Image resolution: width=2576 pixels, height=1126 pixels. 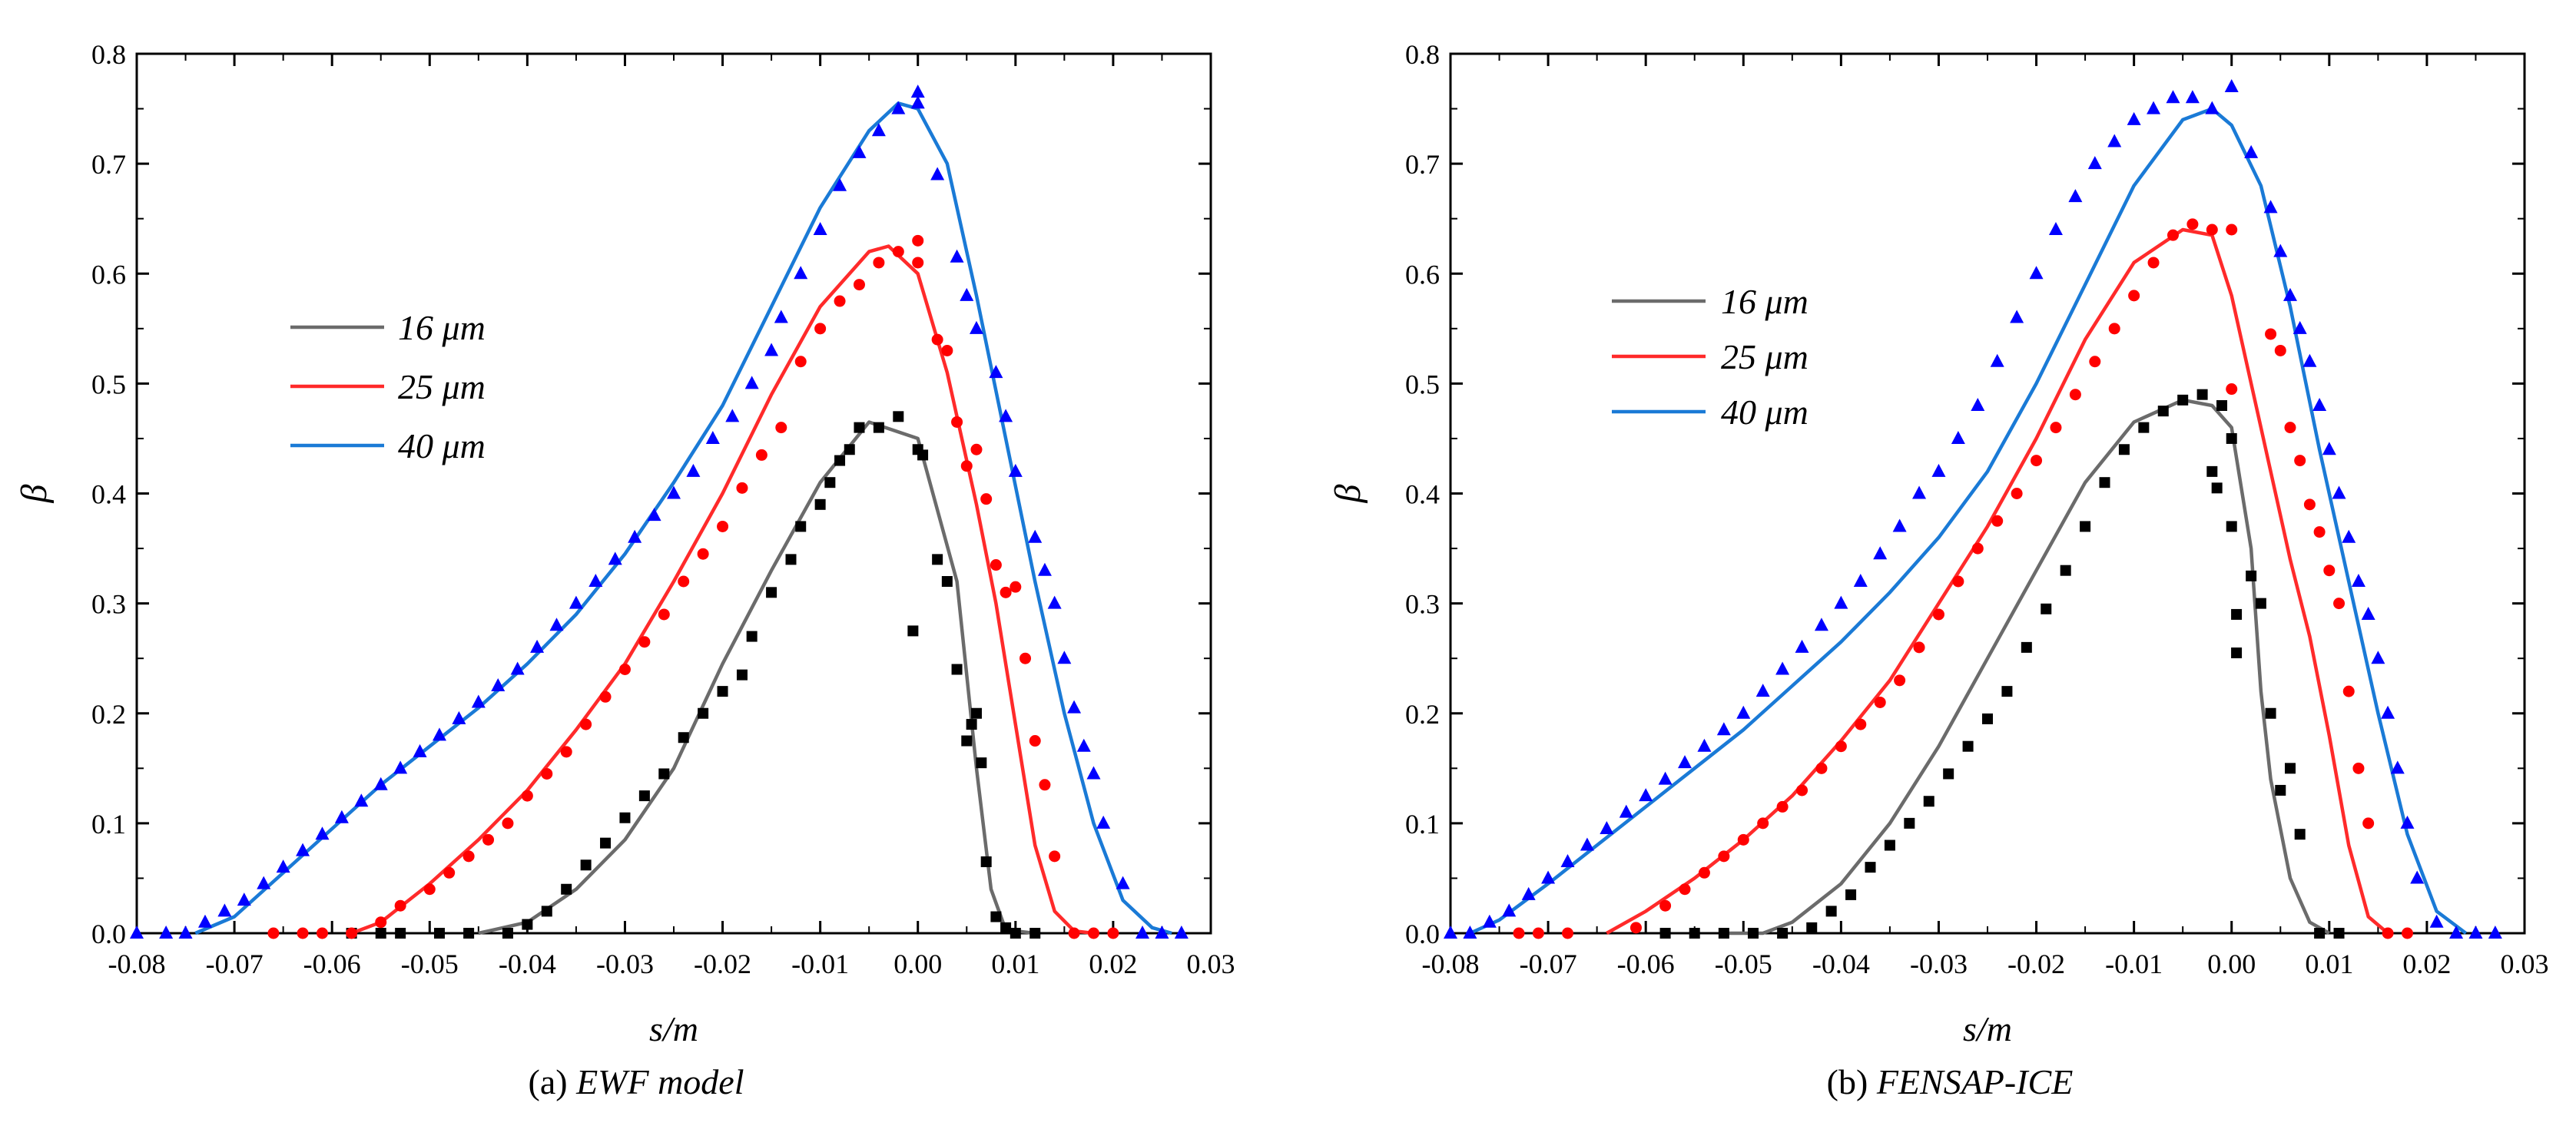 I want to click on legend-label: 16 μm, so click(x=1765, y=301).